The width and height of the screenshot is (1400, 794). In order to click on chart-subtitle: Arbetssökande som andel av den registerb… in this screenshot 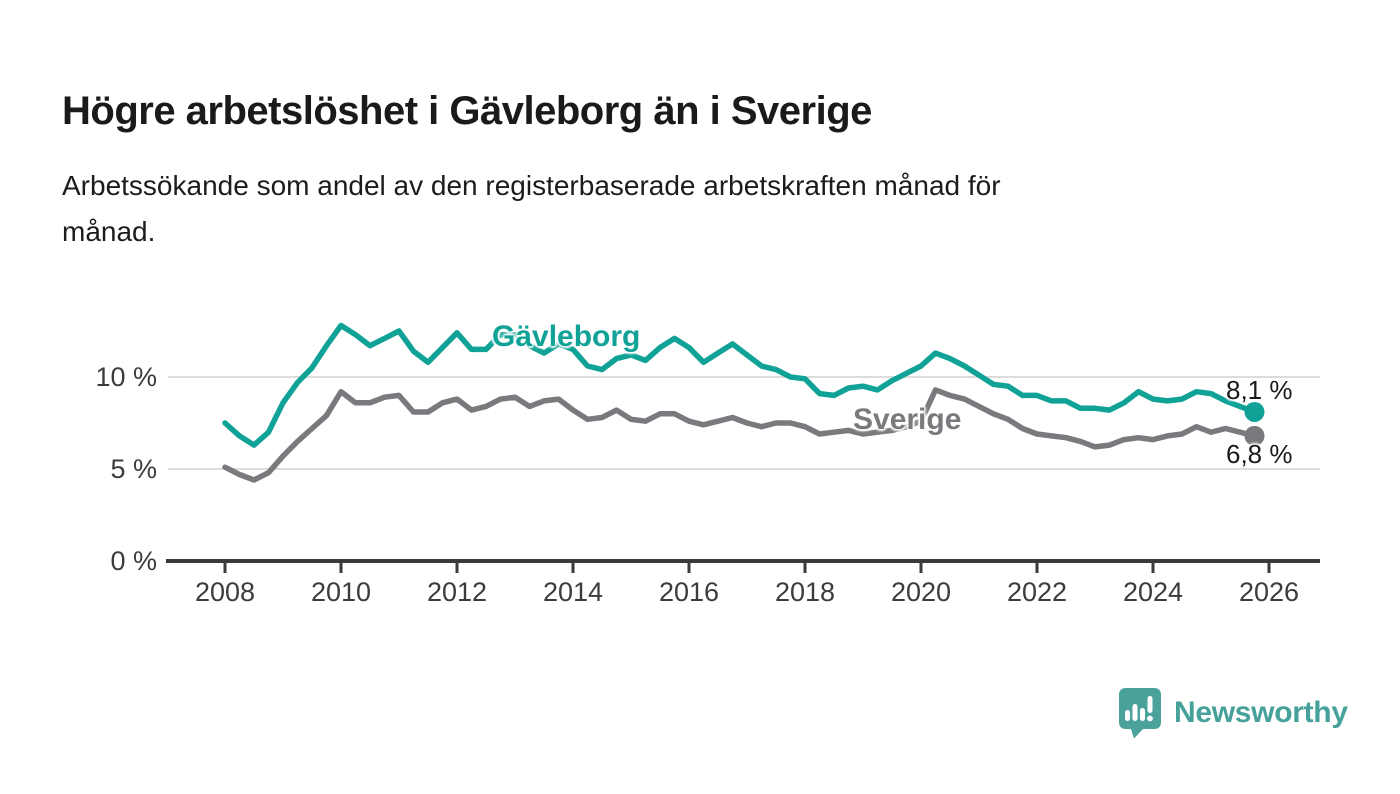, I will do `click(531, 209)`.